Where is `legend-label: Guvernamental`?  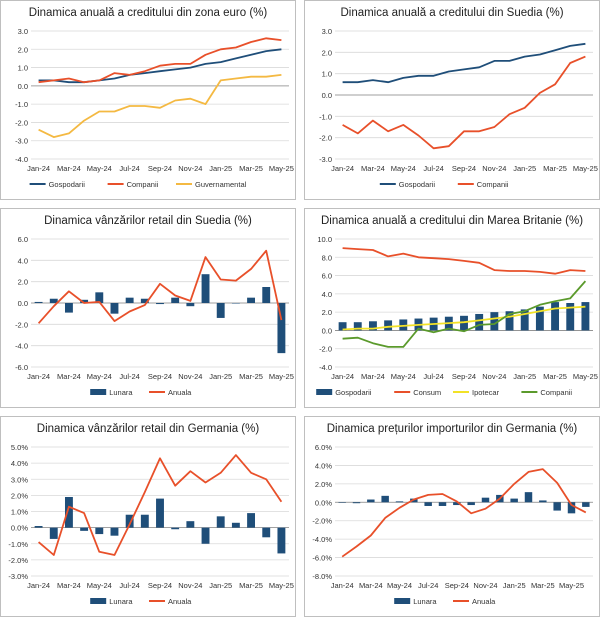
legend-label: Guvernamental is located at coordinates (221, 184).